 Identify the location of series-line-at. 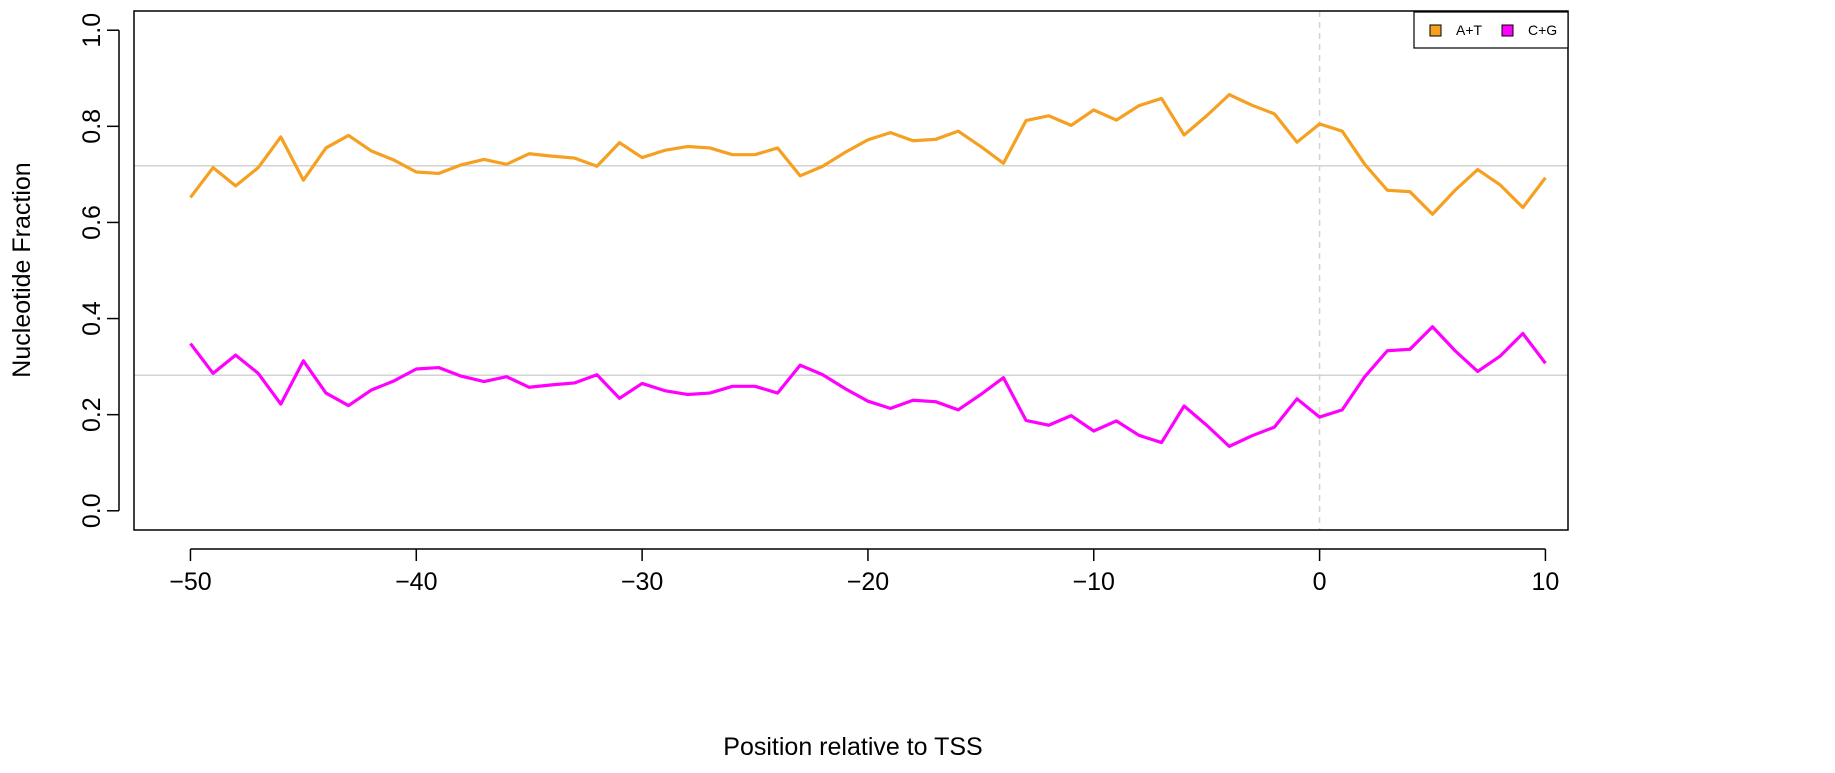
(868, 154).